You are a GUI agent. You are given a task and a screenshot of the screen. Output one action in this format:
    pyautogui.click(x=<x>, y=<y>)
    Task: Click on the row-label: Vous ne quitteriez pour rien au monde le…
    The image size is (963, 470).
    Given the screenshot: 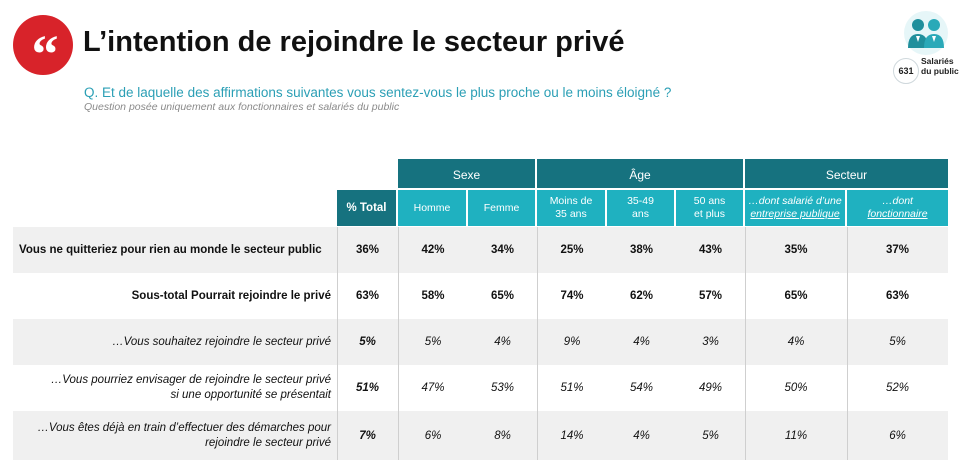 What is the action you would take?
    pyautogui.click(x=170, y=249)
    